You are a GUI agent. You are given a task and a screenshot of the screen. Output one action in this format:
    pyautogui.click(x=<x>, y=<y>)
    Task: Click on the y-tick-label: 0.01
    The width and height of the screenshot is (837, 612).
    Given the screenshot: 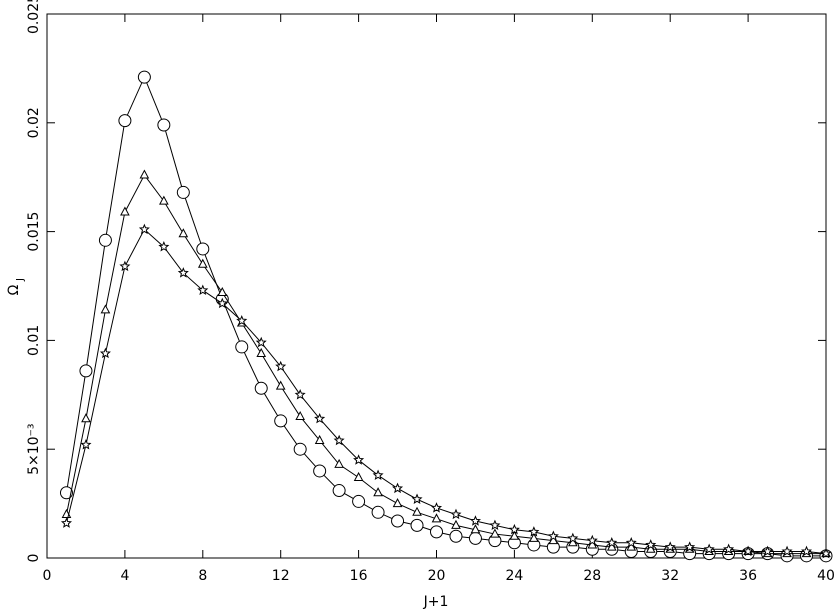 What is the action you would take?
    pyautogui.click(x=34, y=340)
    